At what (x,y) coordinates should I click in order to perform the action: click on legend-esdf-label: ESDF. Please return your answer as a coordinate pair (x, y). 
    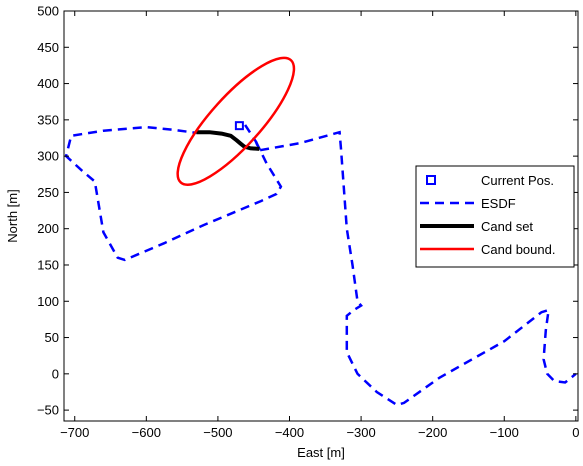
    Looking at the image, I should click on (498, 203).